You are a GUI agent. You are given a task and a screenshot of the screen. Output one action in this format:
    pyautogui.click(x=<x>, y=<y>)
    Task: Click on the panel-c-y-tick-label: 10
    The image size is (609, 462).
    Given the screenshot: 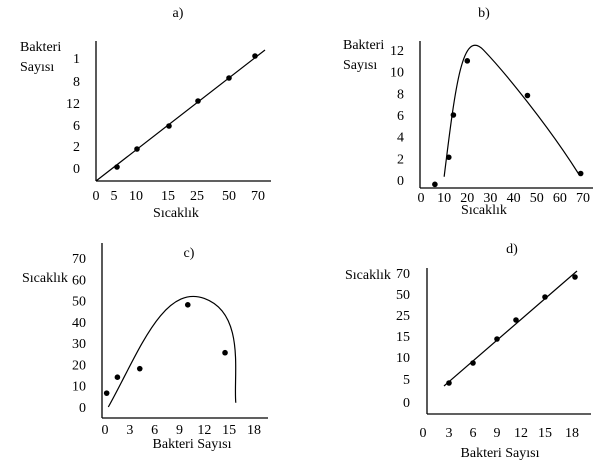 What is the action you would take?
    pyautogui.click(x=79, y=387)
    